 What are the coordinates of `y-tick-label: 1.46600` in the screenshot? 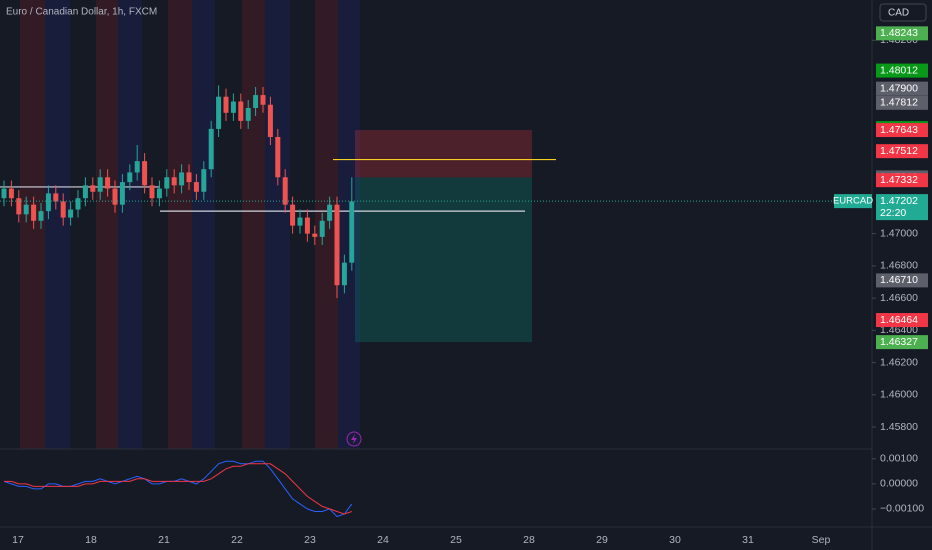 It's located at (899, 298).